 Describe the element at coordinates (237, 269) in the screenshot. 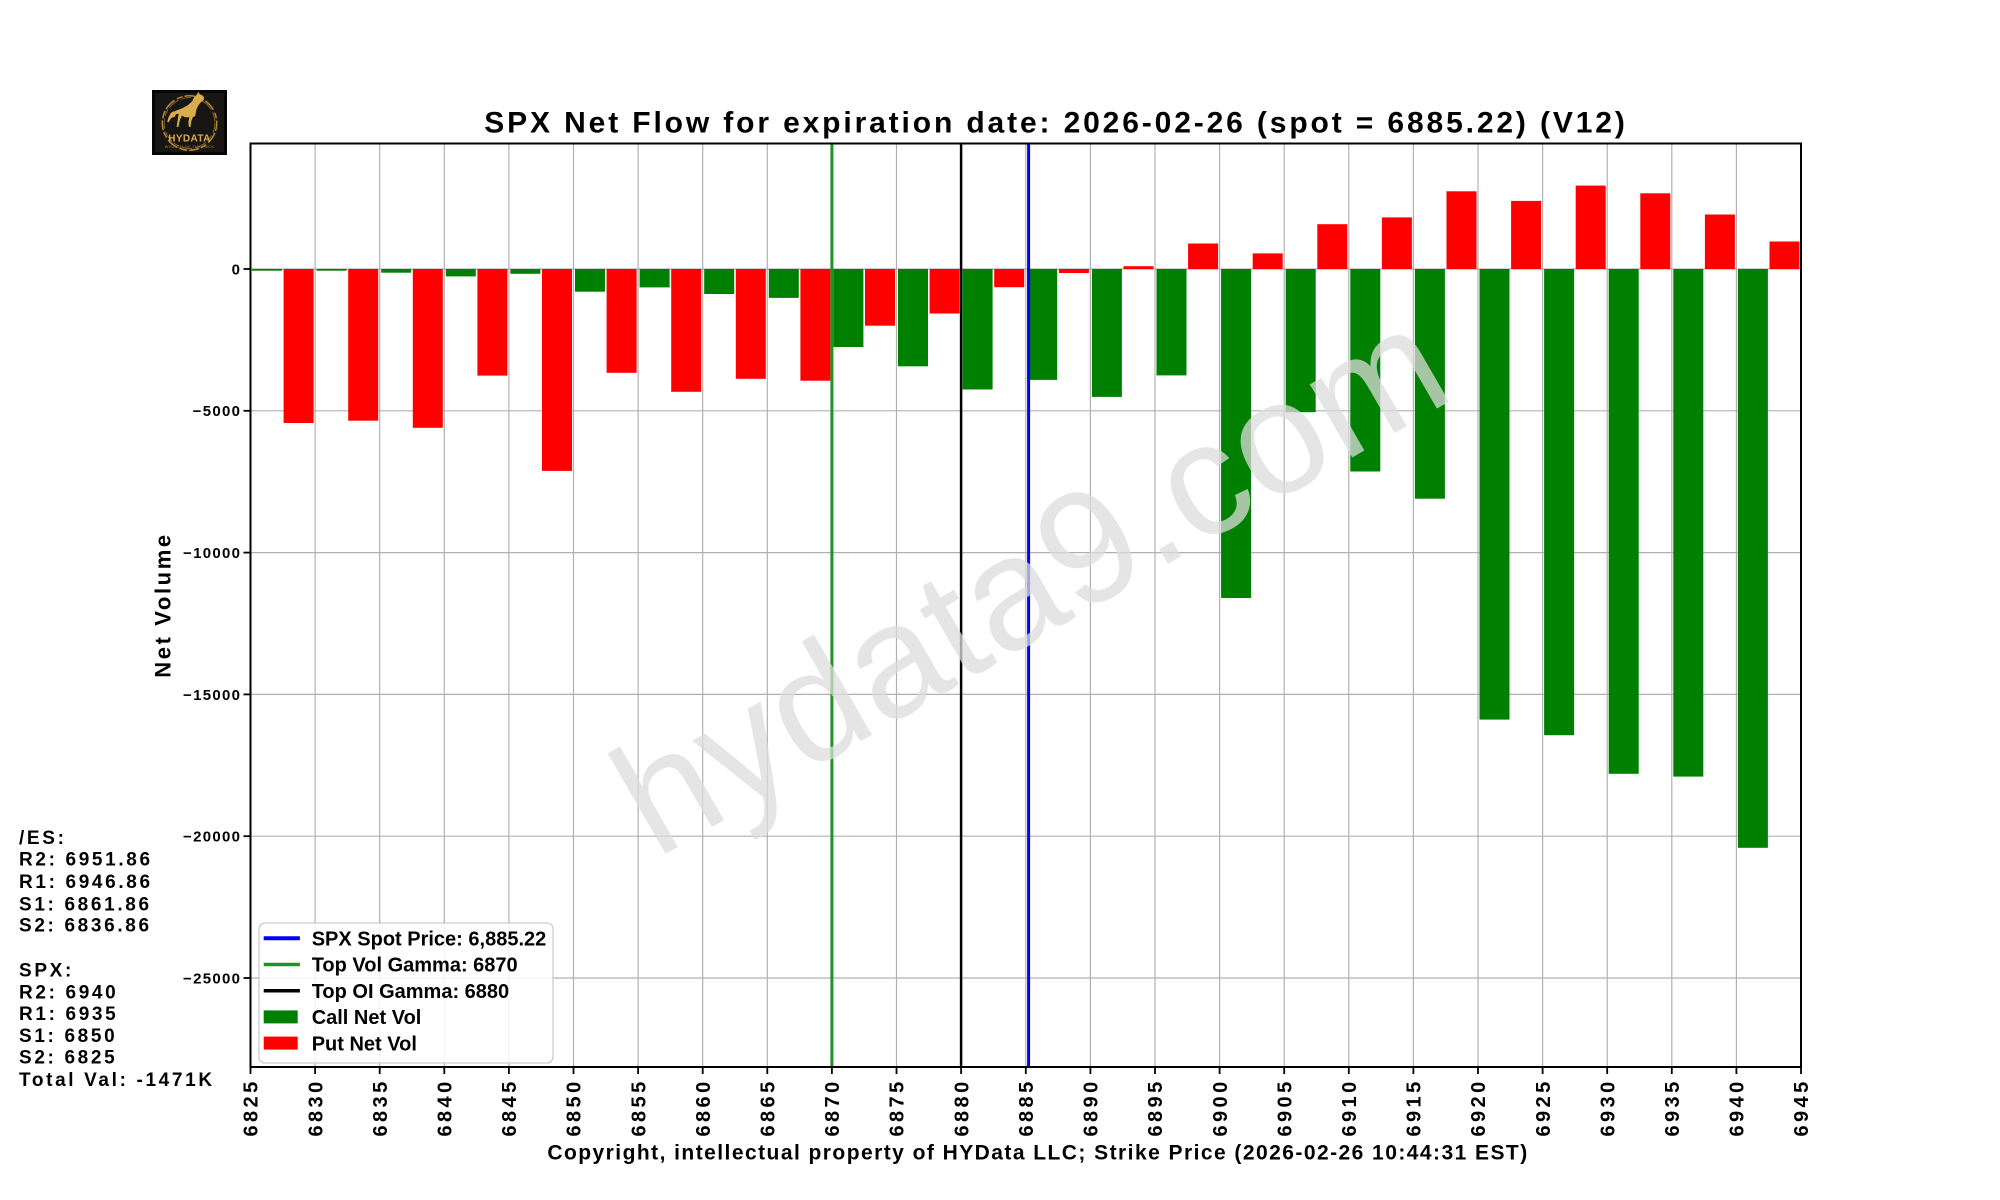

I see `svg-text: 0` at that location.